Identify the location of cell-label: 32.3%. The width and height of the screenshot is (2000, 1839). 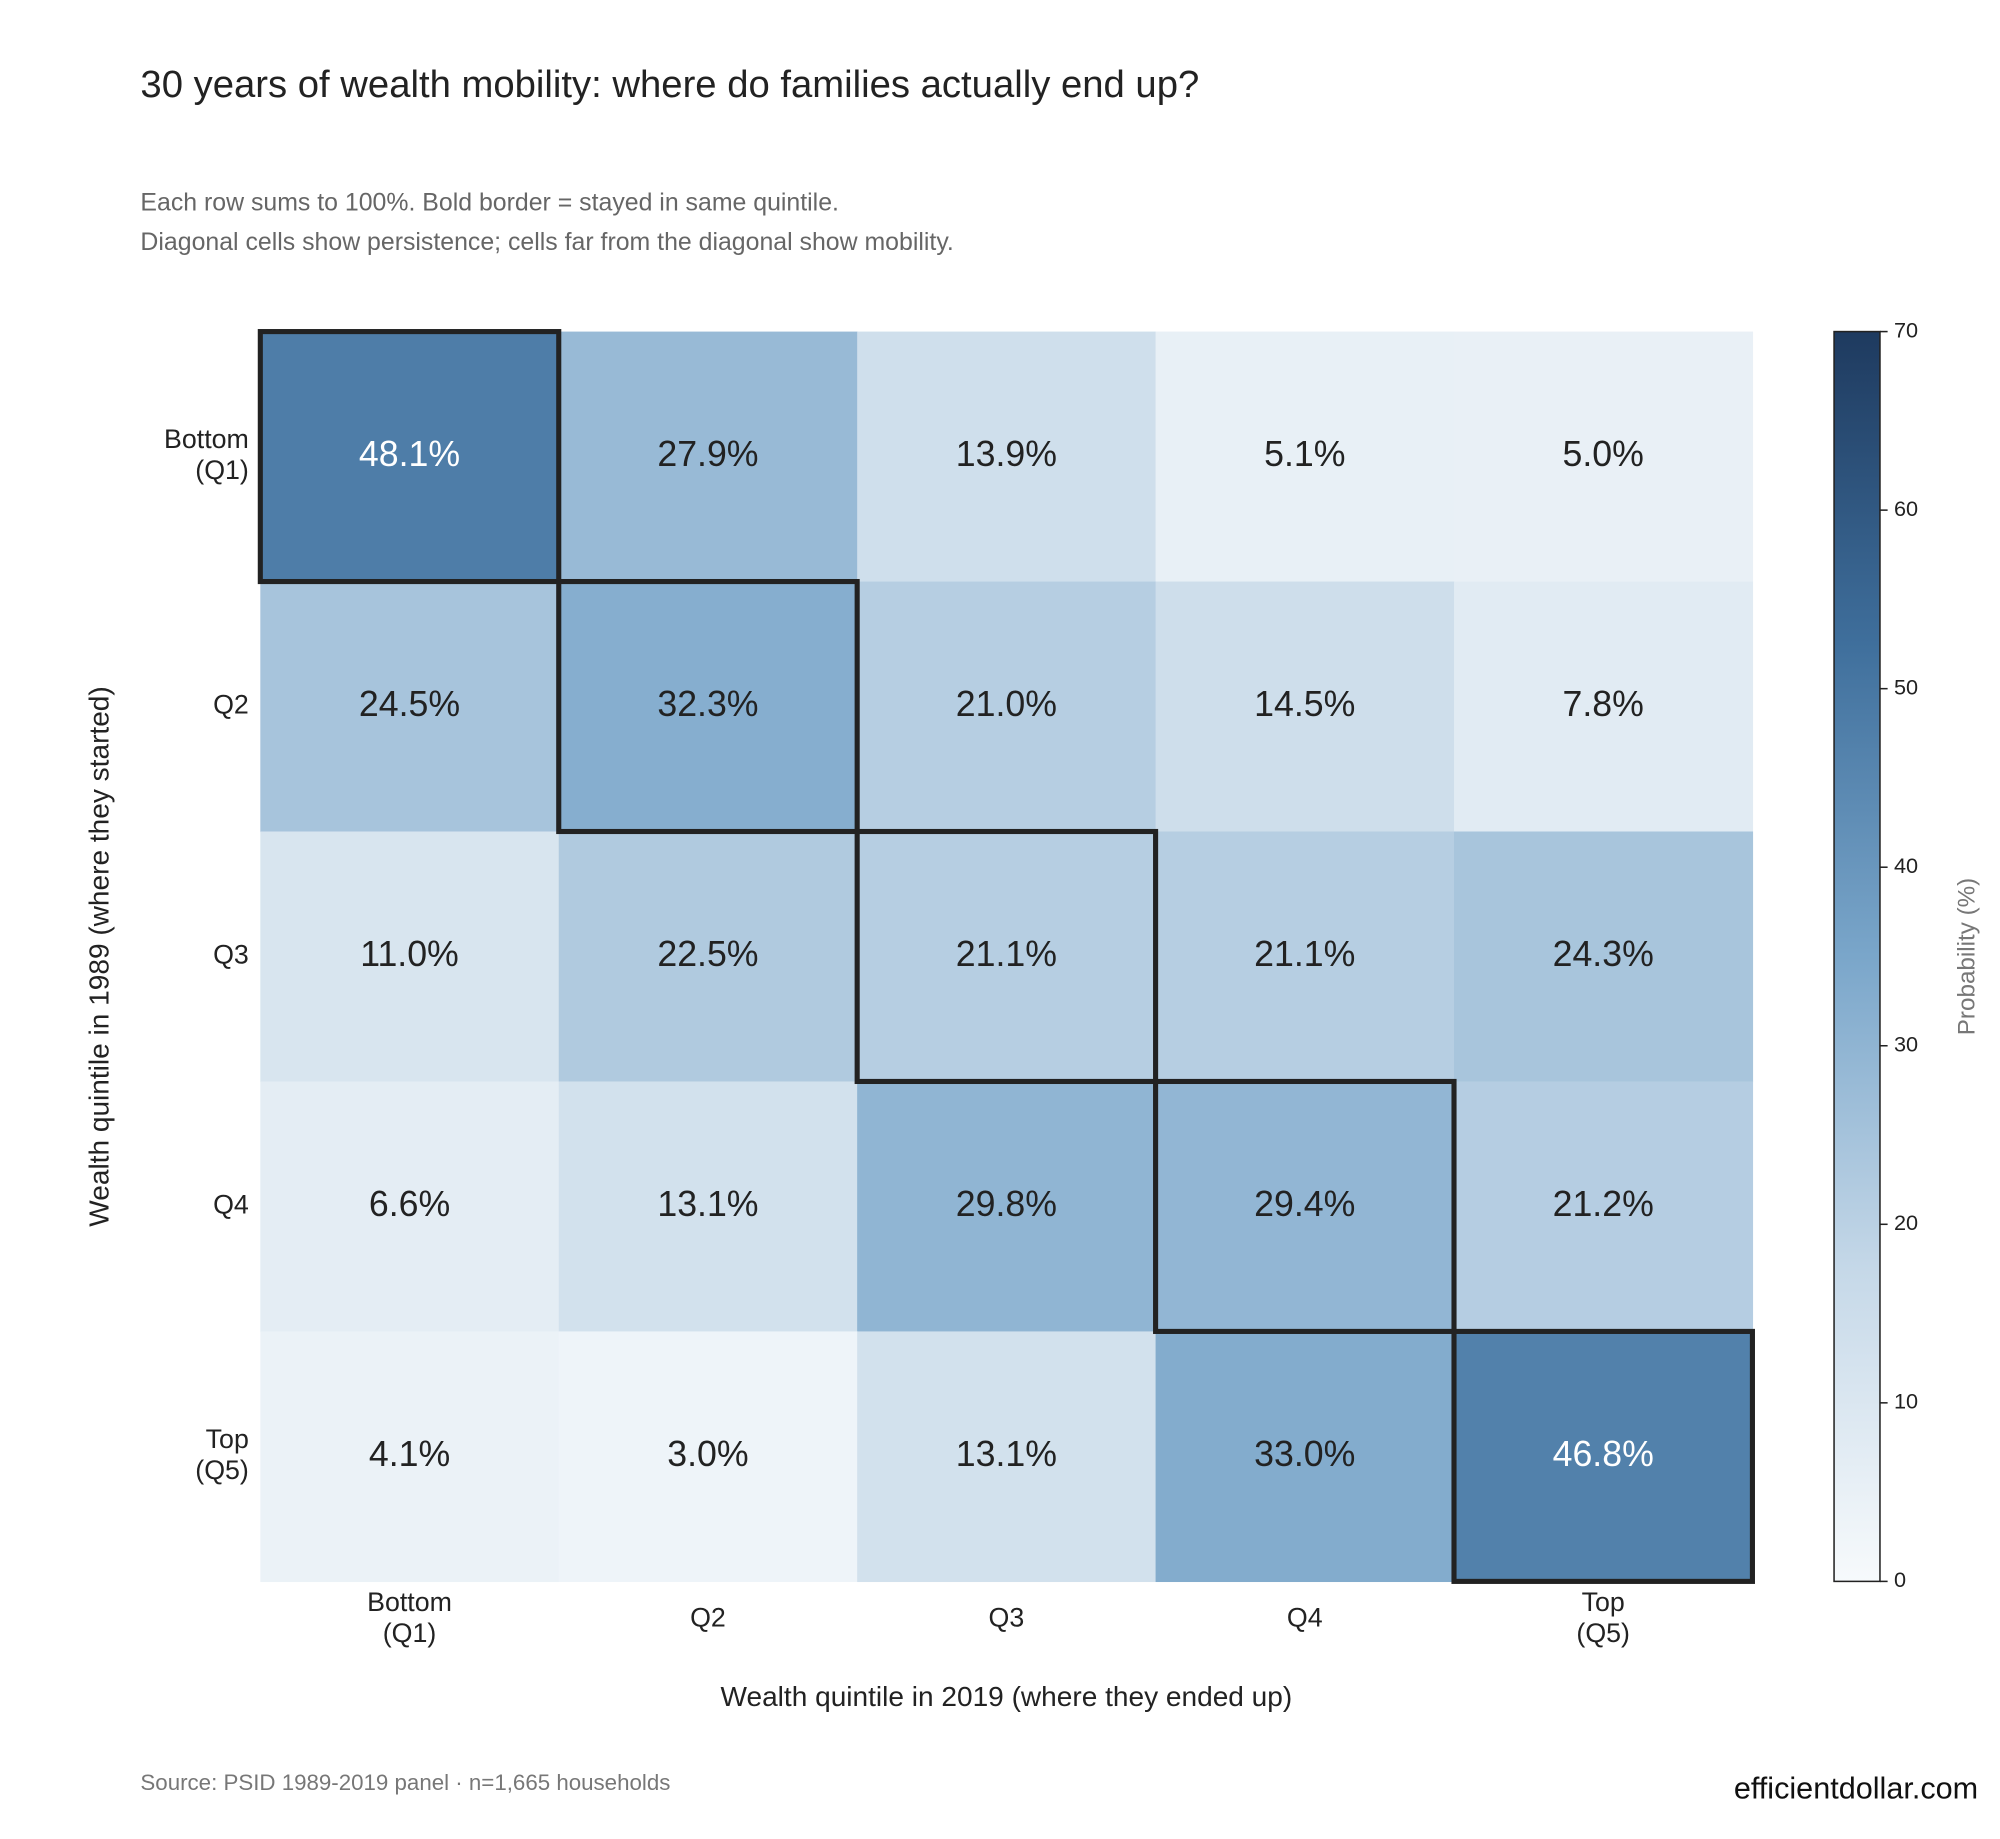
(707, 704).